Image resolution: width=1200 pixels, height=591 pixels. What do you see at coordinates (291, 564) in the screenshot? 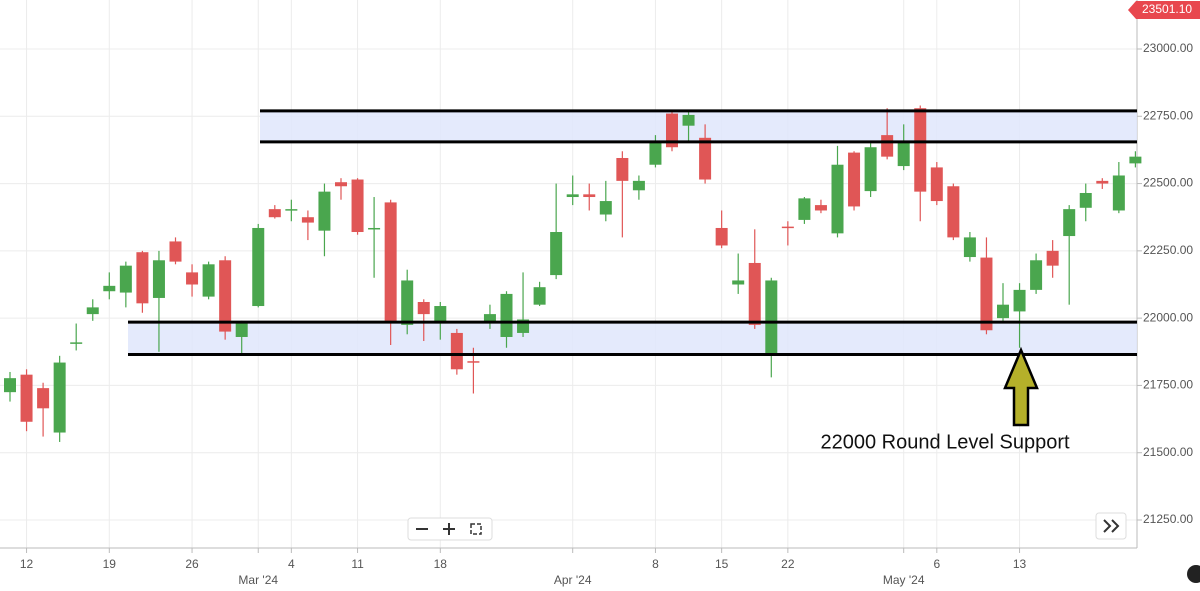
I see `x-tick-label: 4` at bounding box center [291, 564].